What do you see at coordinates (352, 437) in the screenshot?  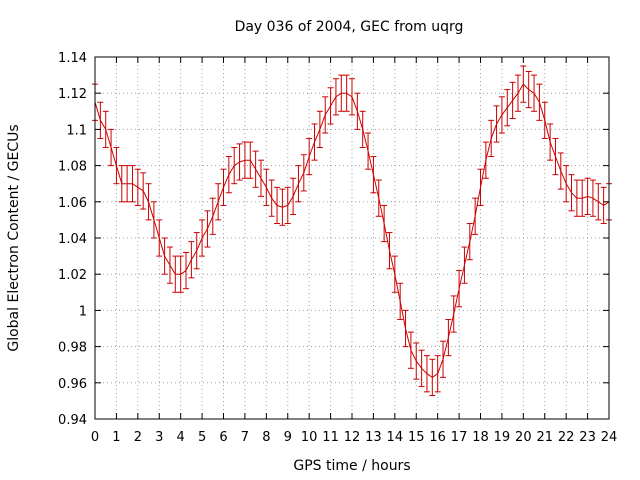 I see `x-tick-label: 12` at bounding box center [352, 437].